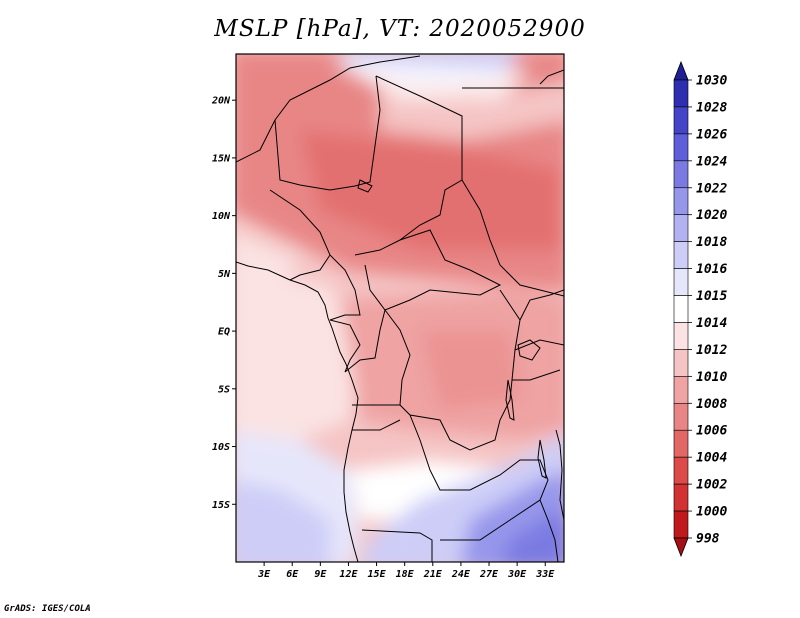 This screenshot has height=618, width=800. Describe the element at coordinates (711, 134) in the screenshot. I see `colorbar-label: 1026` at that location.